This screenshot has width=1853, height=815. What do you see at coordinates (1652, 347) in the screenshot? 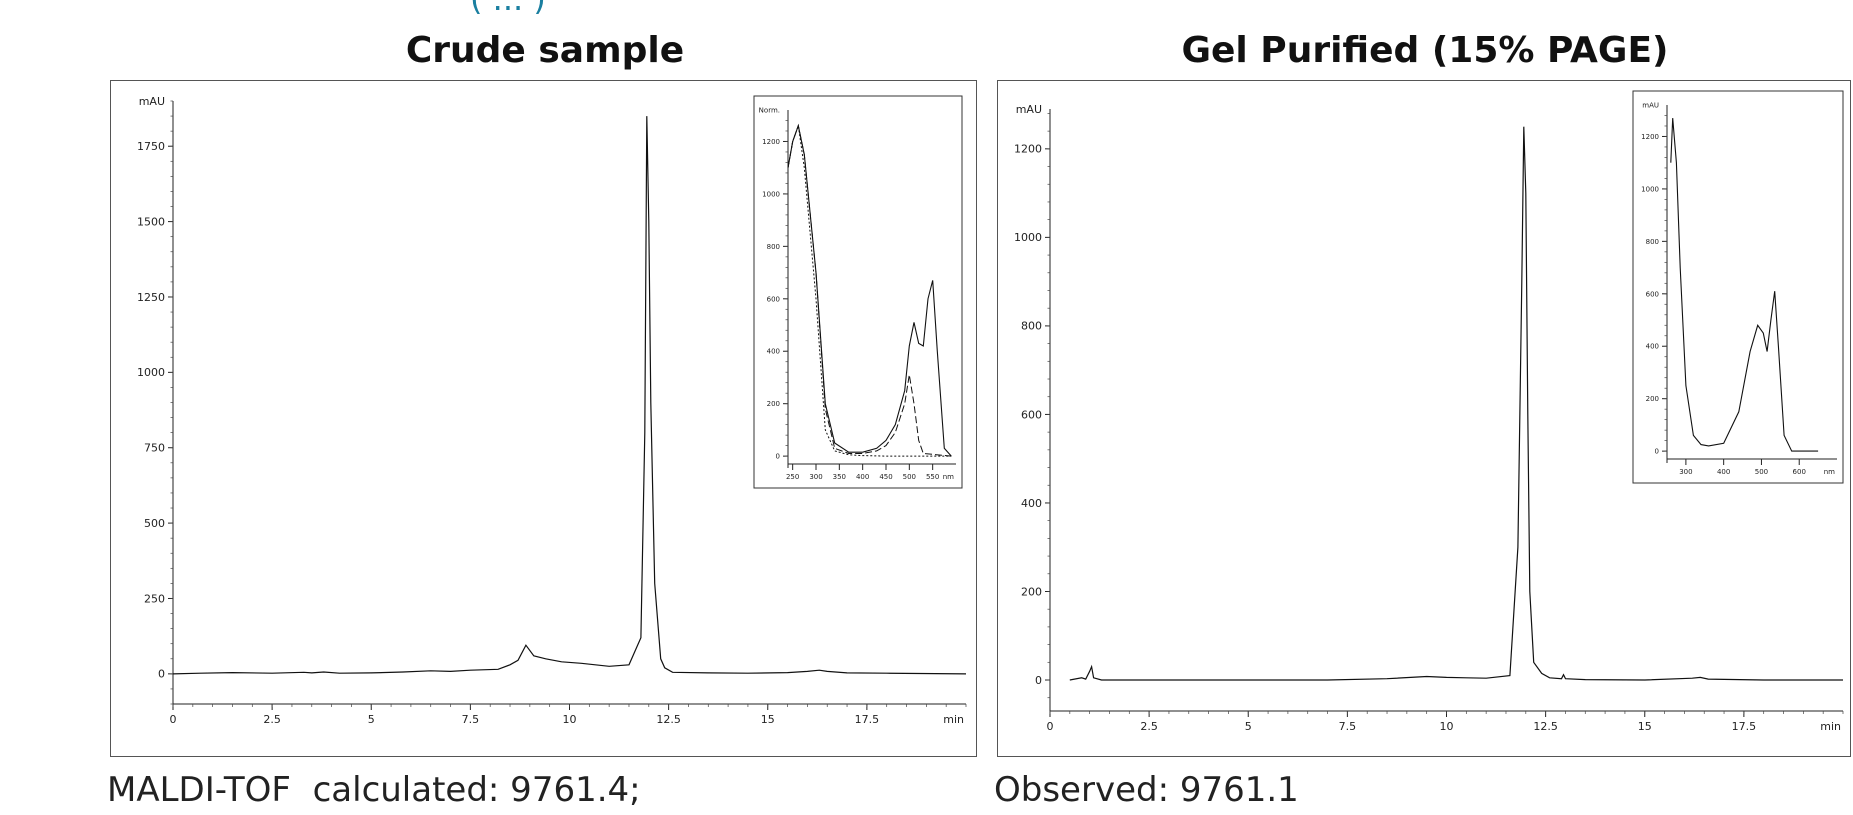
I see `purified-inset-ytick-label: 400` at bounding box center [1652, 347].